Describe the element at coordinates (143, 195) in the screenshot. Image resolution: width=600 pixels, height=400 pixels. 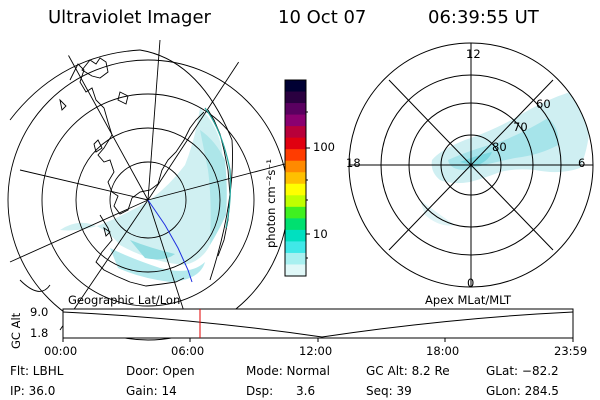
I see `auroral-emission-left` at that location.